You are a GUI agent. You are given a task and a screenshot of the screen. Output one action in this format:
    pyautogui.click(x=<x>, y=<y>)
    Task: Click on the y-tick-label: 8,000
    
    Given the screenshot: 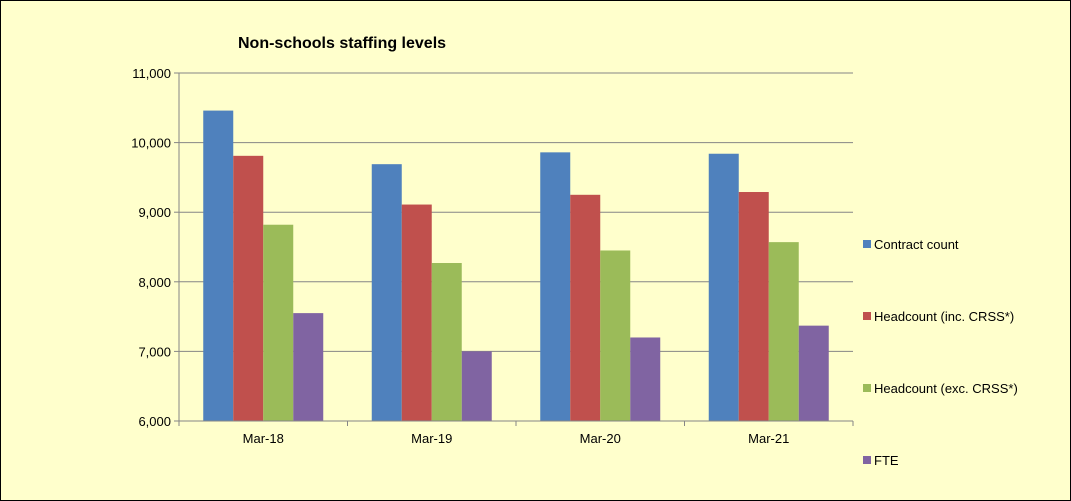 What is the action you would take?
    pyautogui.click(x=154, y=282)
    